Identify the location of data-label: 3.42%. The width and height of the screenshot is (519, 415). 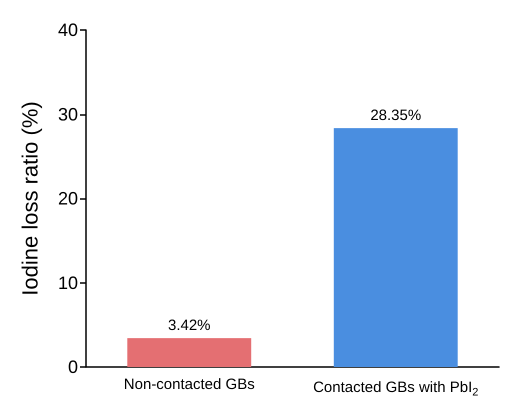
(189, 325).